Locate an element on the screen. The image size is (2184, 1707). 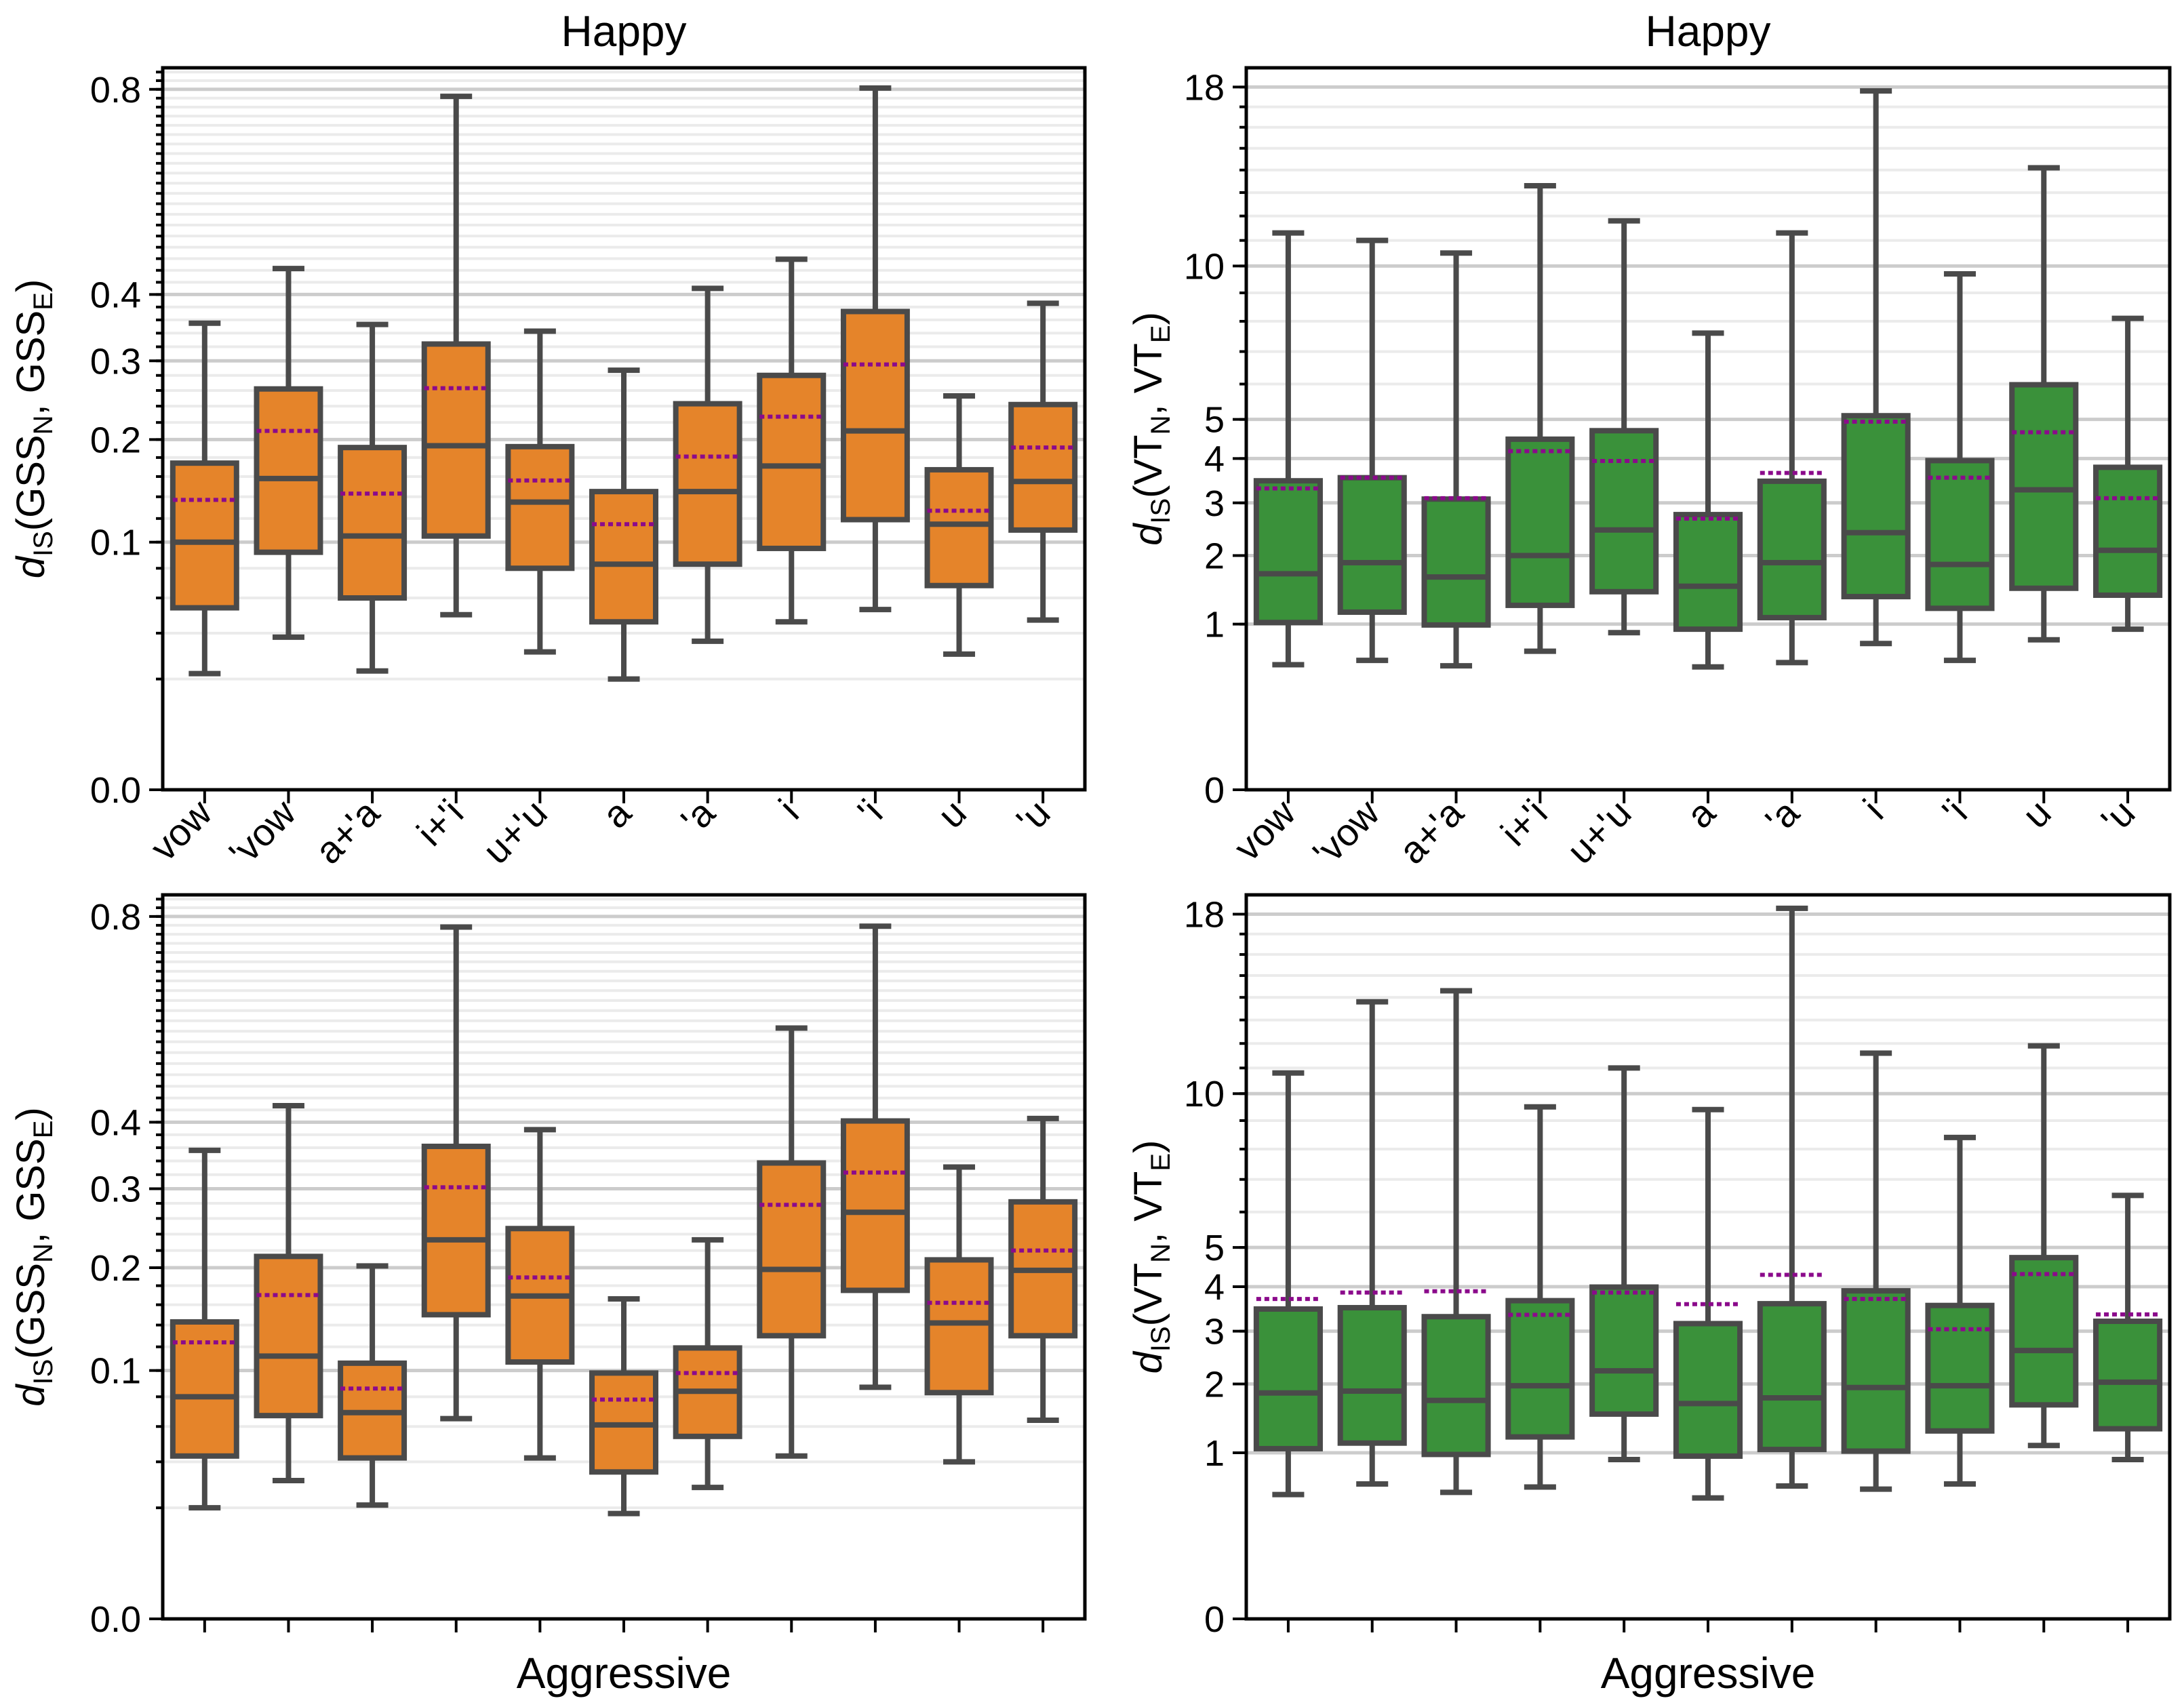
y-label-part: IS is located at coordinates (43, 1372).